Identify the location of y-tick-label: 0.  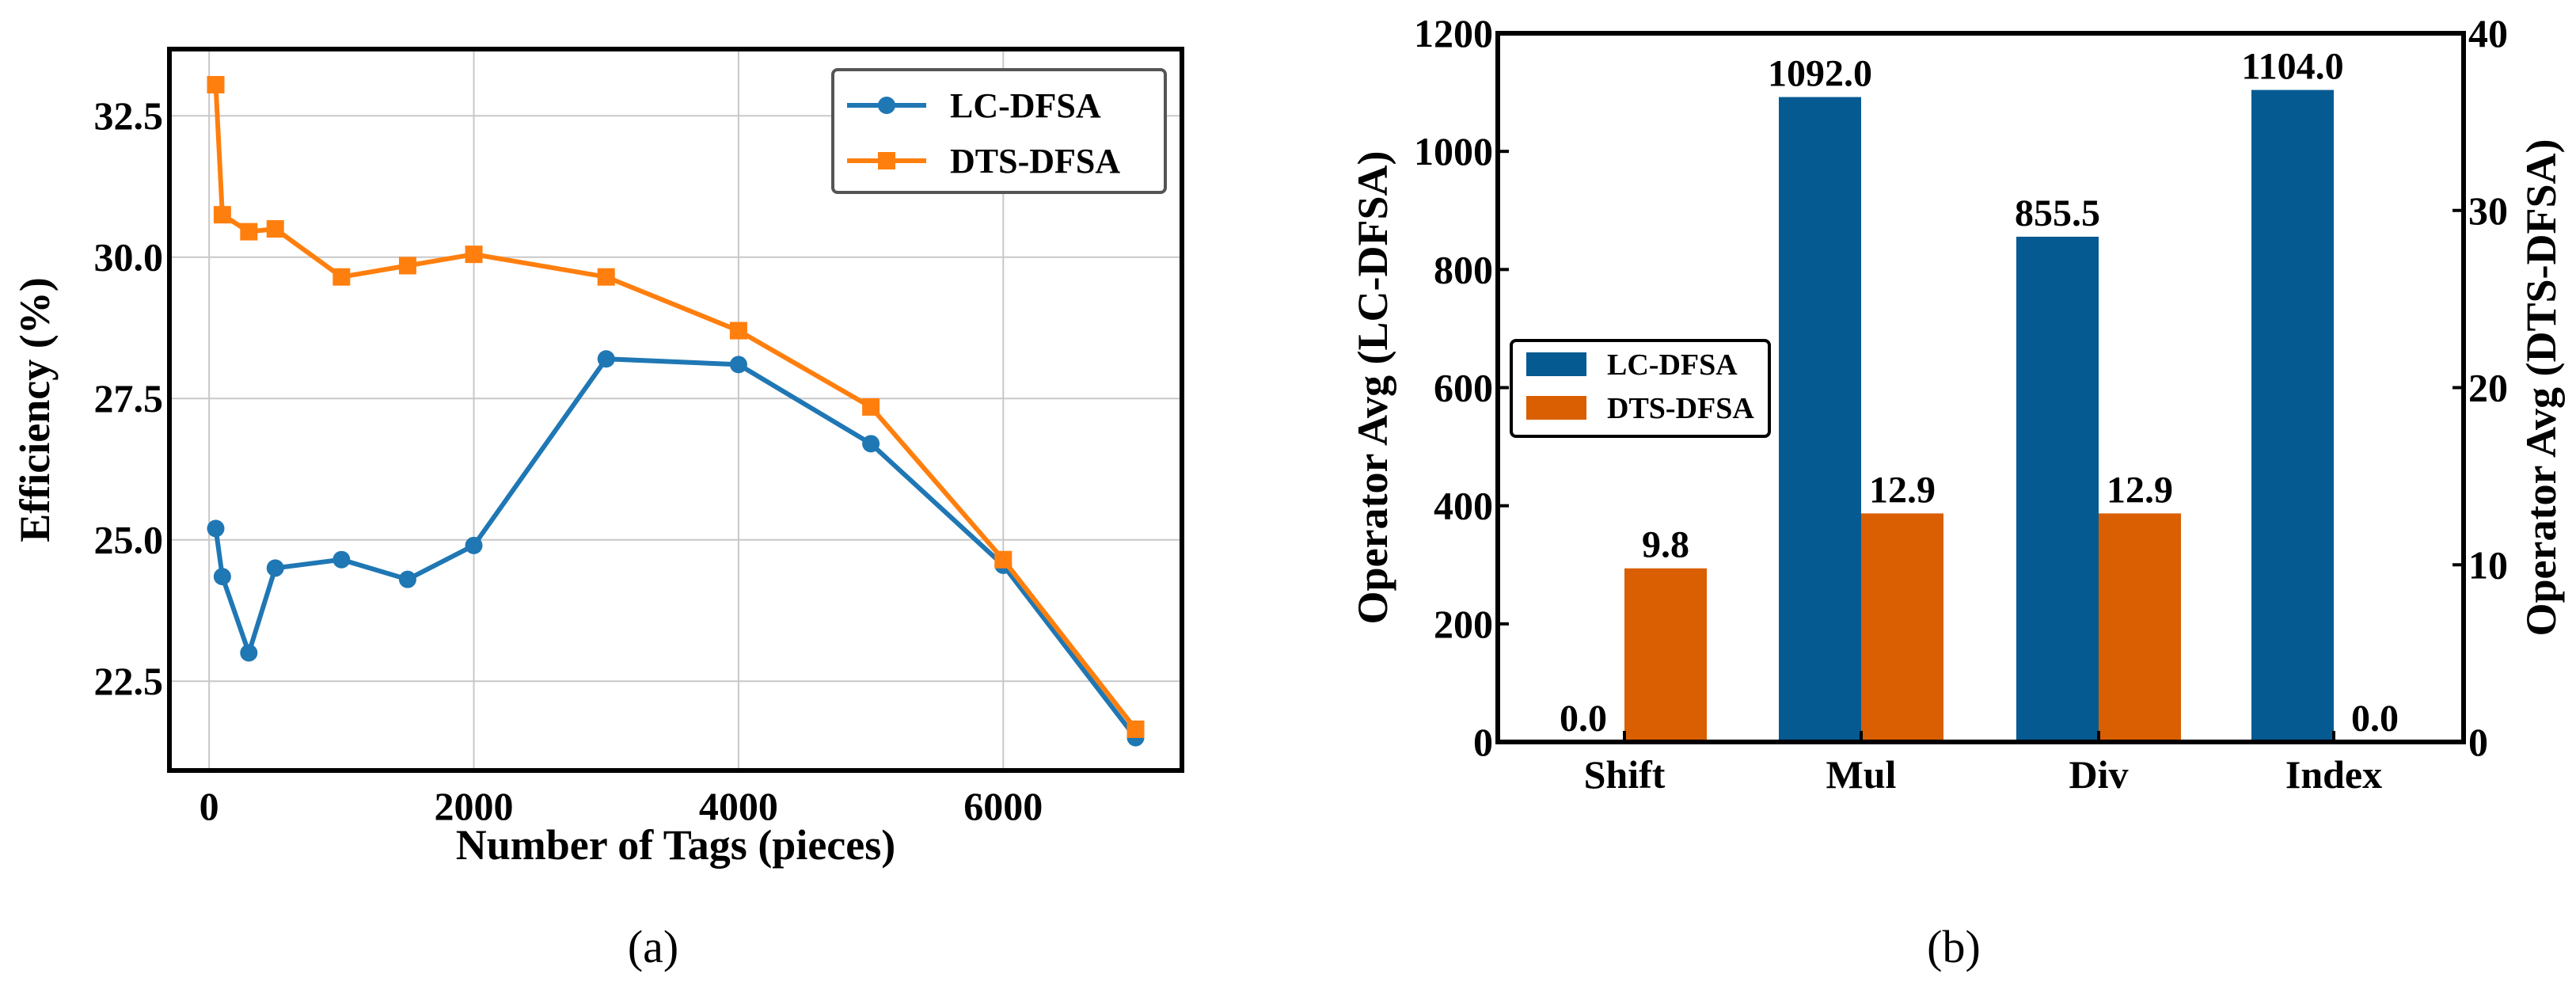
(1483, 742).